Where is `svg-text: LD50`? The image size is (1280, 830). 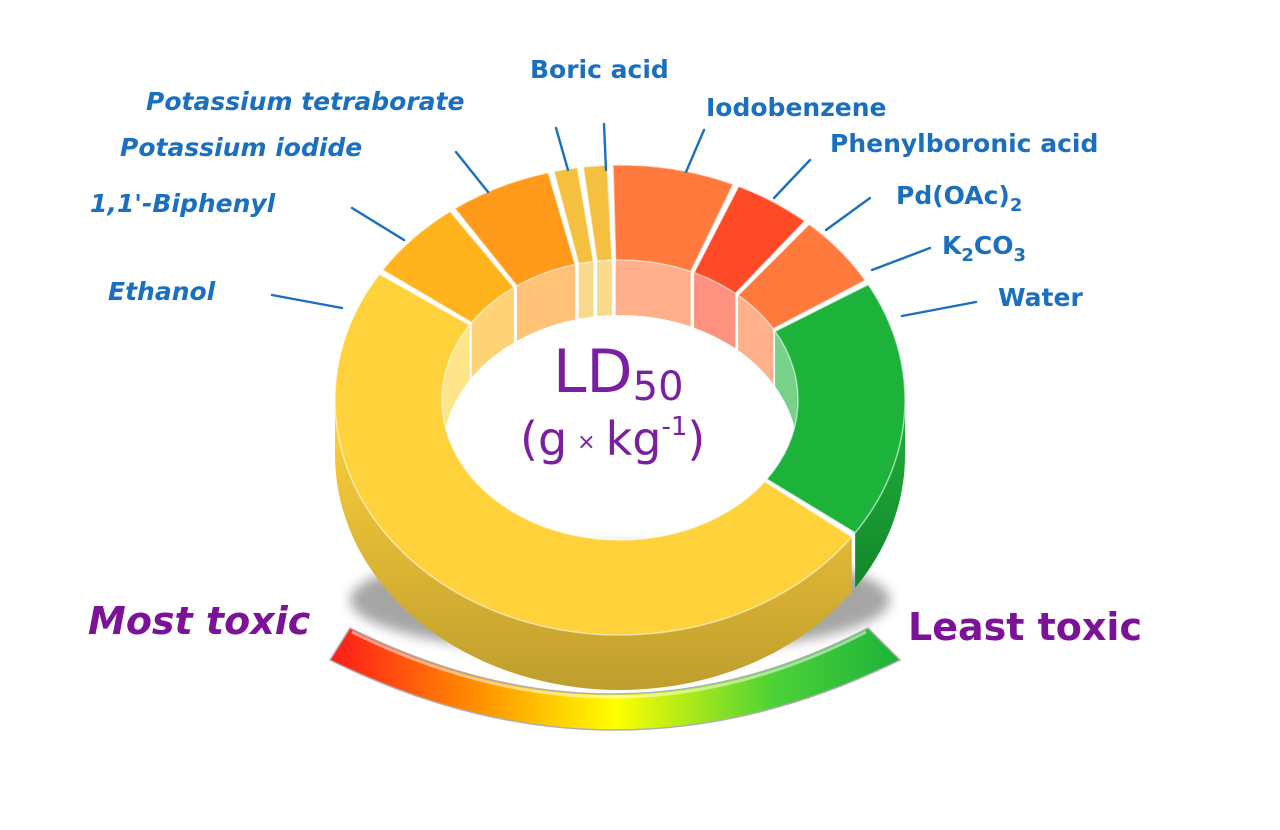
svg-text: LD50 is located at coordinates (618, 373).